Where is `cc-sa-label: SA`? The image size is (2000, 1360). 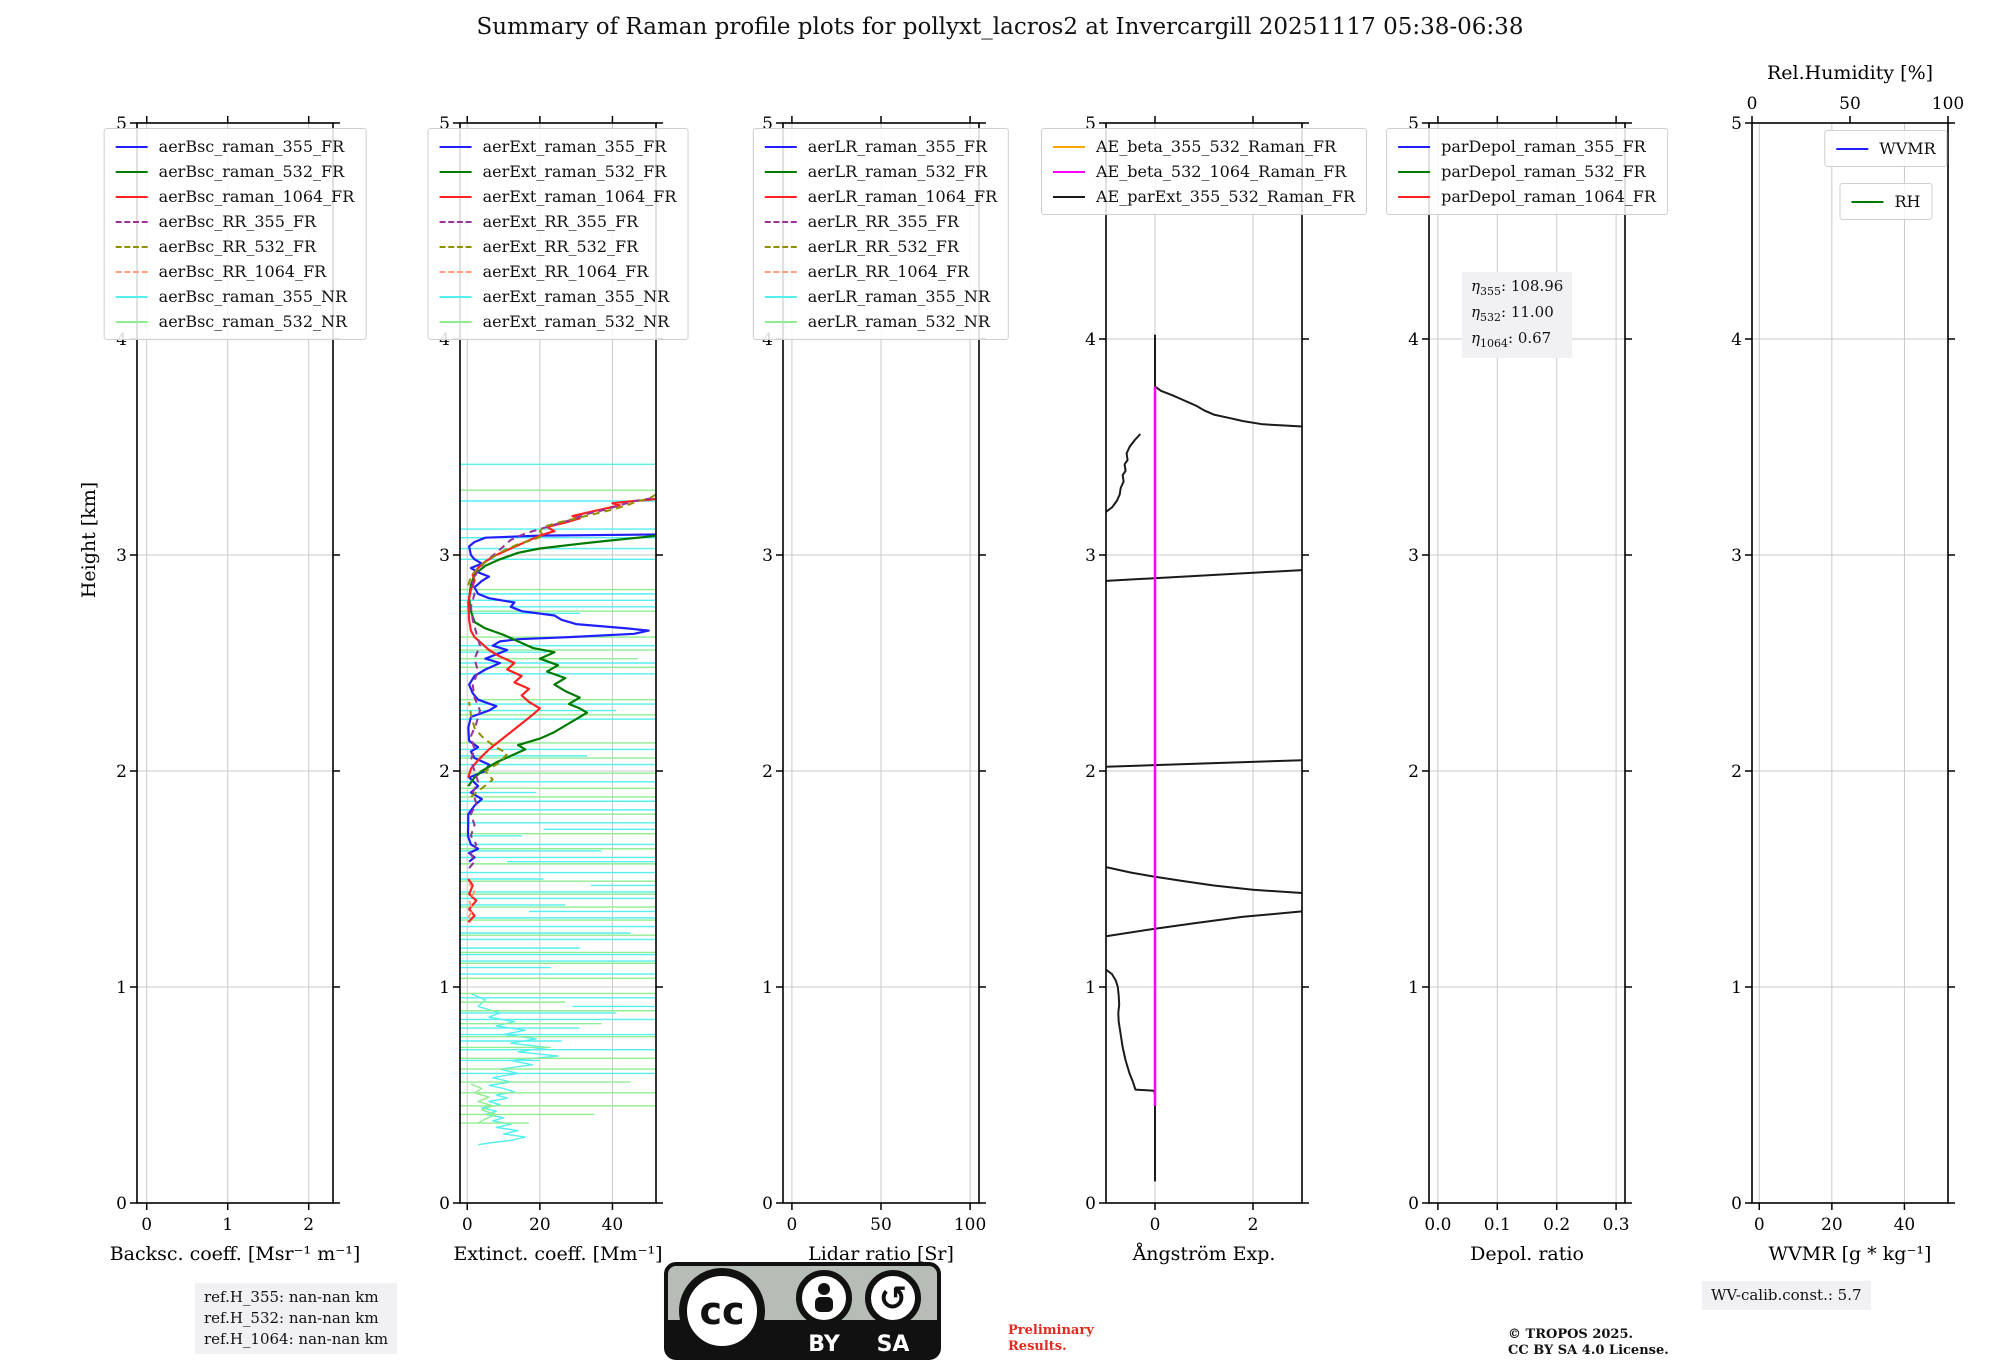
cc-sa-label: SA is located at coordinates (893, 1344).